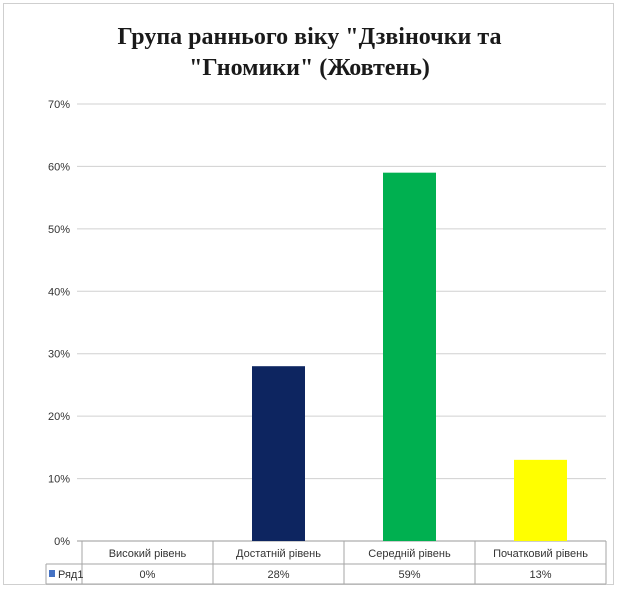 The width and height of the screenshot is (619, 590). I want to click on data-label: 0%, so click(148, 575).